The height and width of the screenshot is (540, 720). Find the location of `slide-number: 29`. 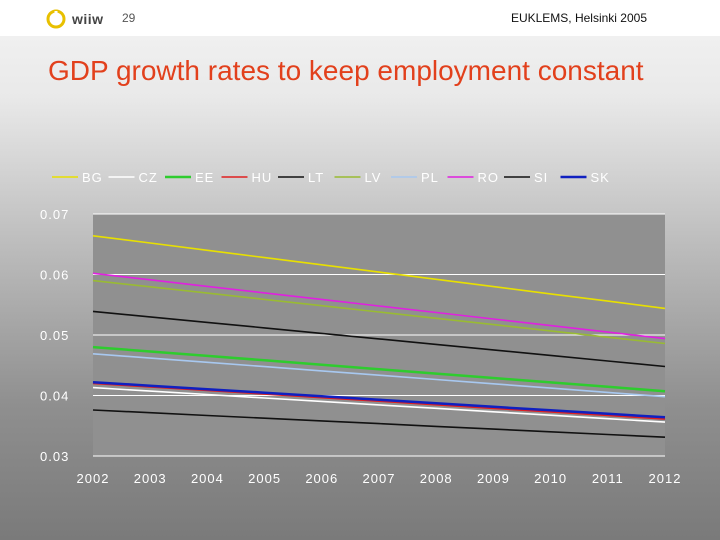

slide-number: 29 is located at coordinates (129, 18).